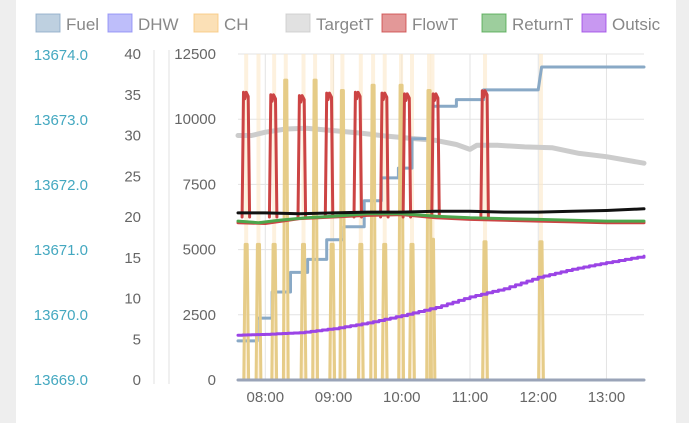  Describe the element at coordinates (345, 24) in the screenshot. I see `legend-label-targett: TargetT` at that location.